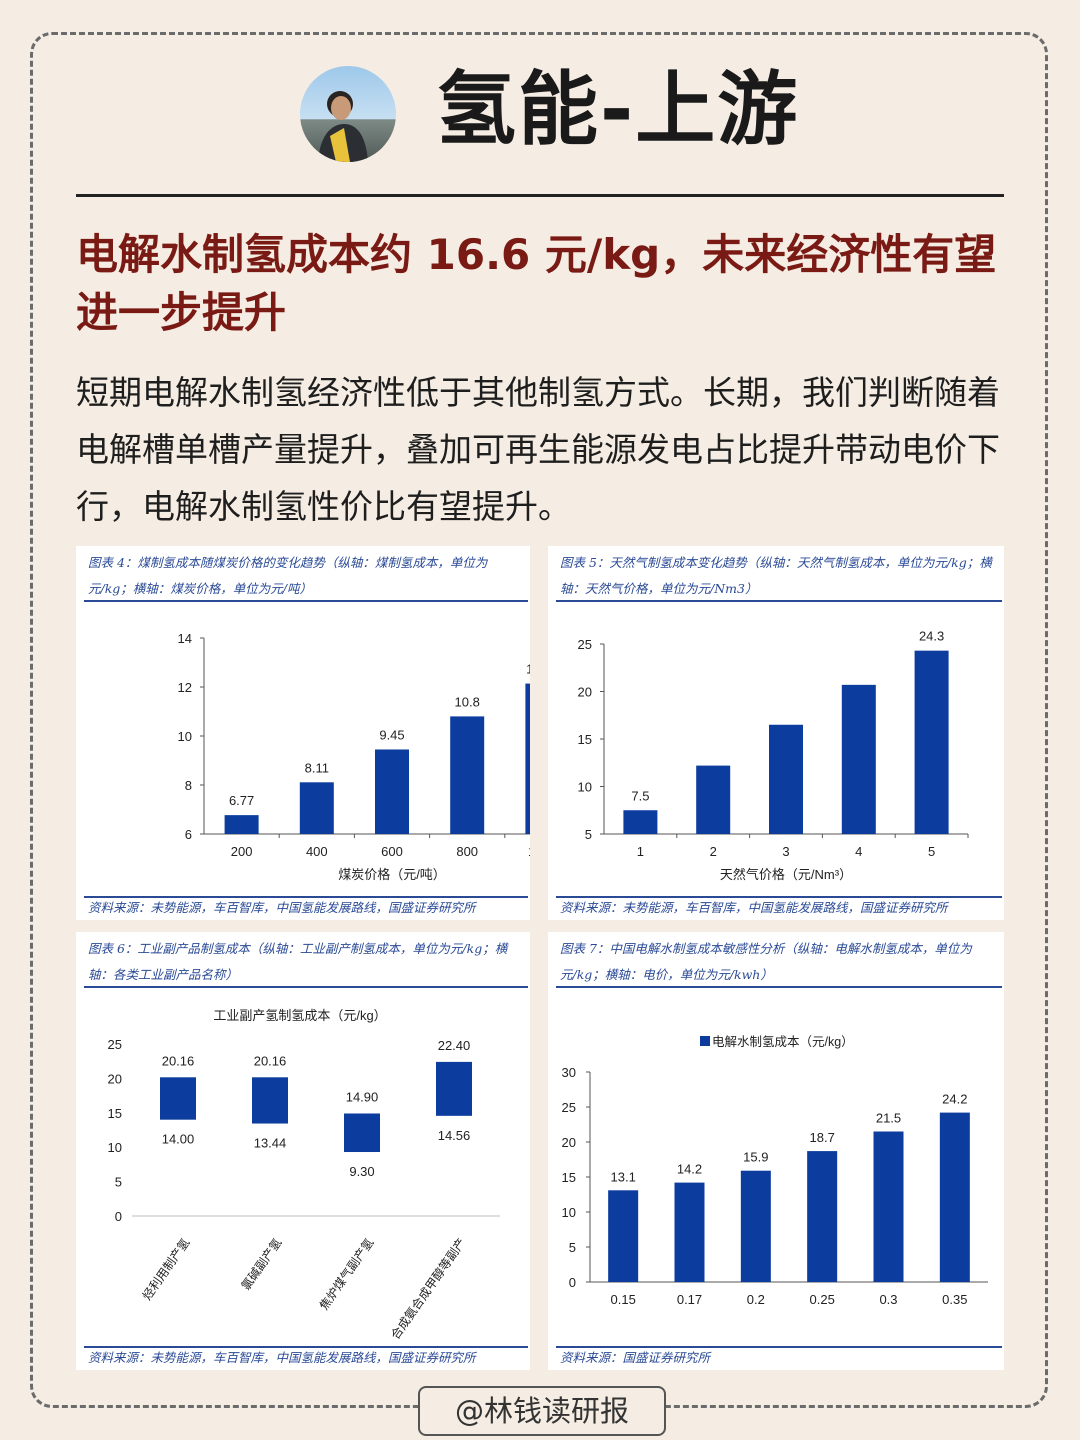 The height and width of the screenshot is (1440, 1080). Describe the element at coordinates (931, 636) in the screenshot. I see `data-label: 24.3` at that location.